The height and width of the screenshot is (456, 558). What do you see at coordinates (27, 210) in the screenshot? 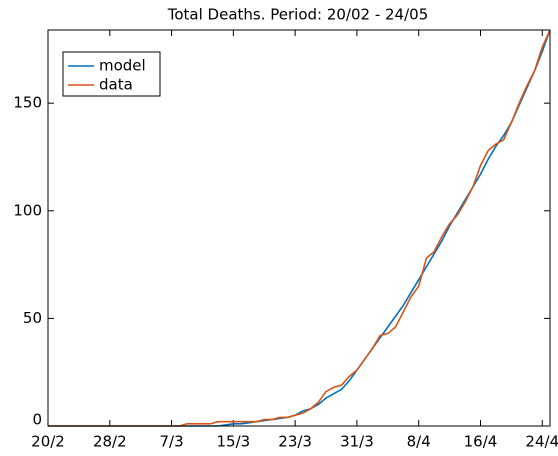
I see `y-tick-label: 100` at bounding box center [27, 210].